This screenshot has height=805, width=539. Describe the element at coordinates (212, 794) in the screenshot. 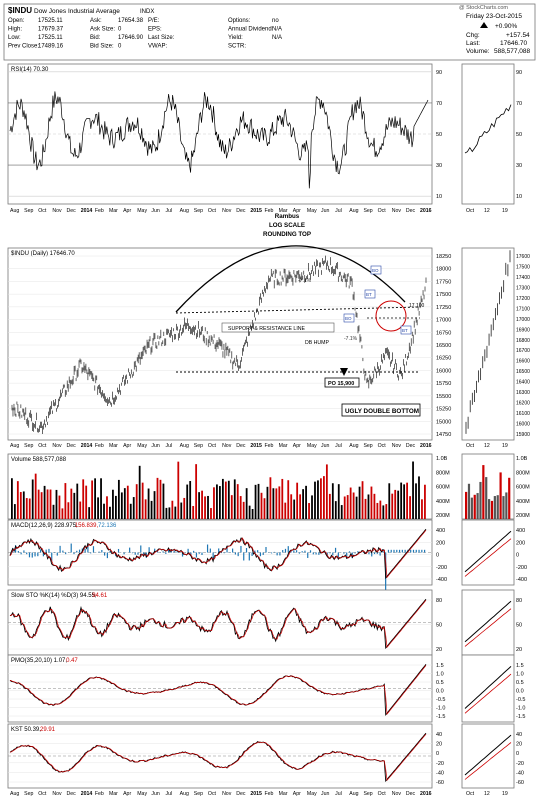

I see `x-axis-label: Oct` at that location.